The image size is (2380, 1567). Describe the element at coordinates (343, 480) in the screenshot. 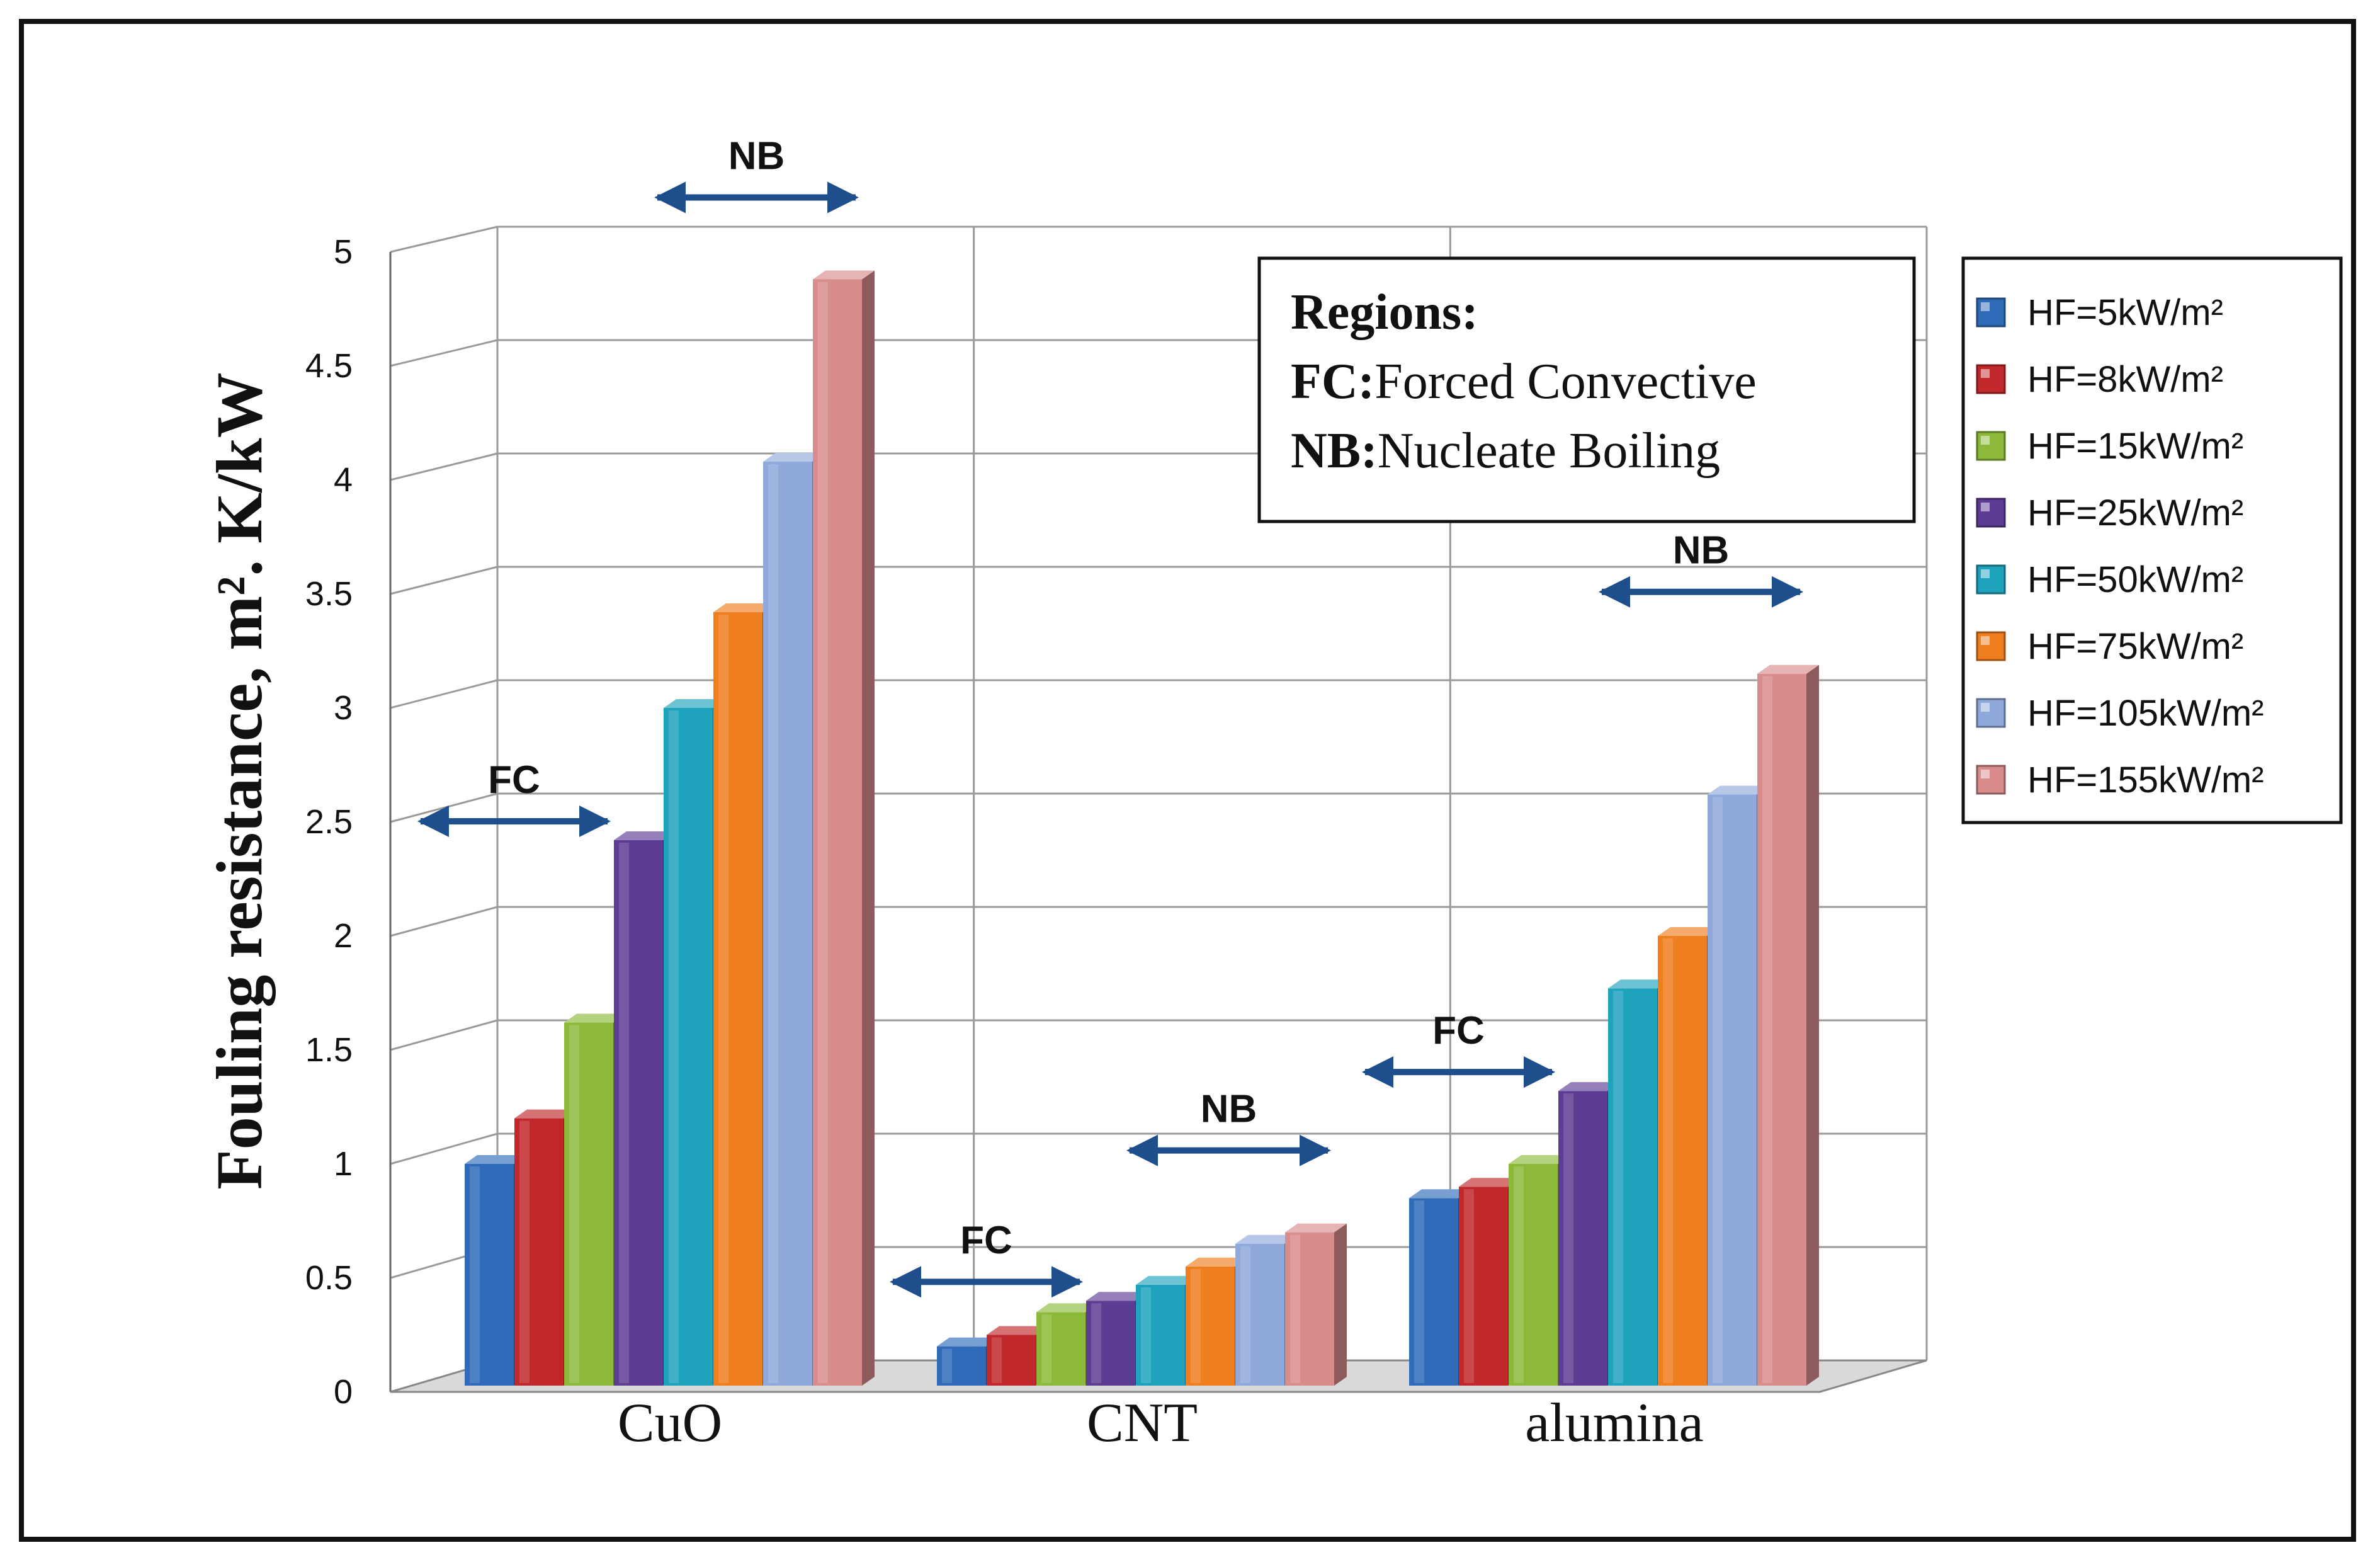

I see `y-tick-label: 4` at that location.